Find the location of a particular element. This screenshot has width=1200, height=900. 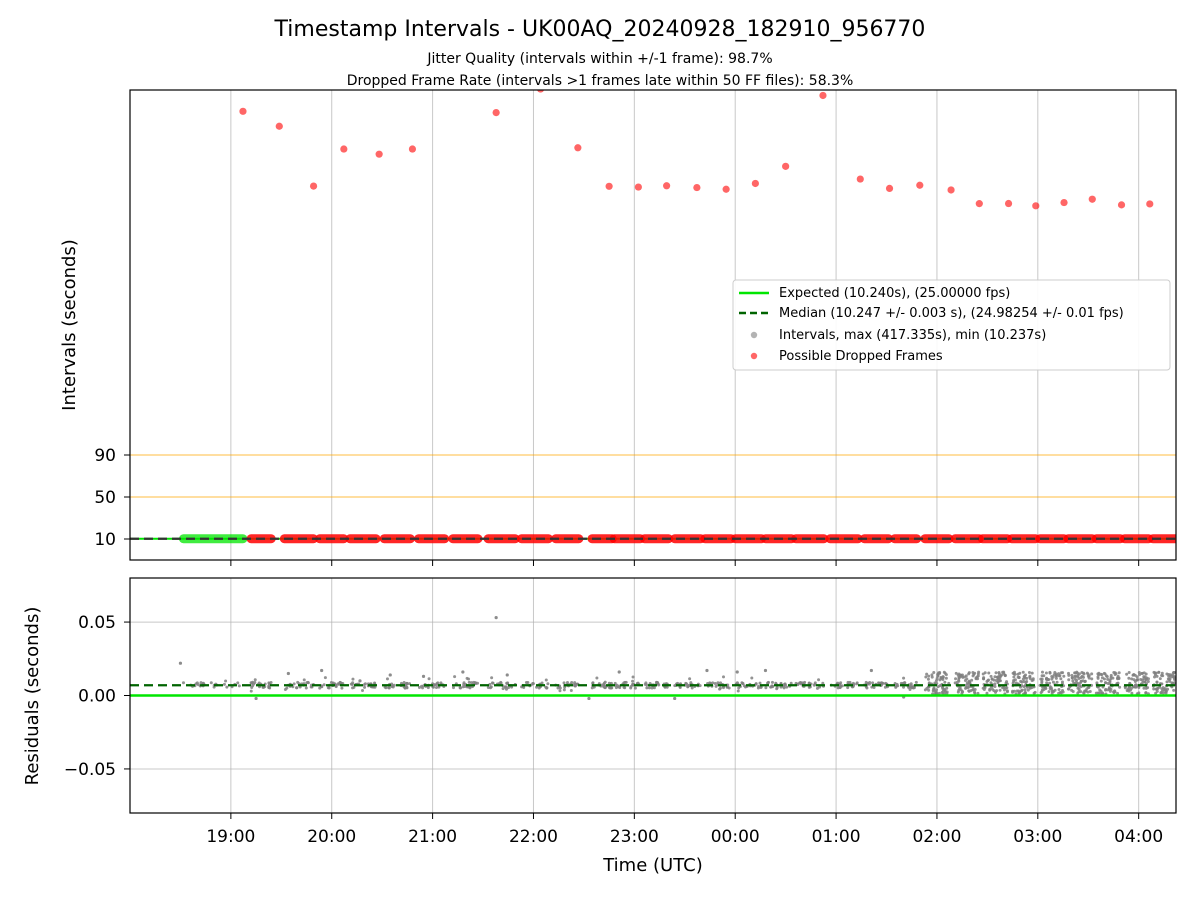

bottom-y-ticks: −0.05 0.00 0.05 is located at coordinates (97, 696).